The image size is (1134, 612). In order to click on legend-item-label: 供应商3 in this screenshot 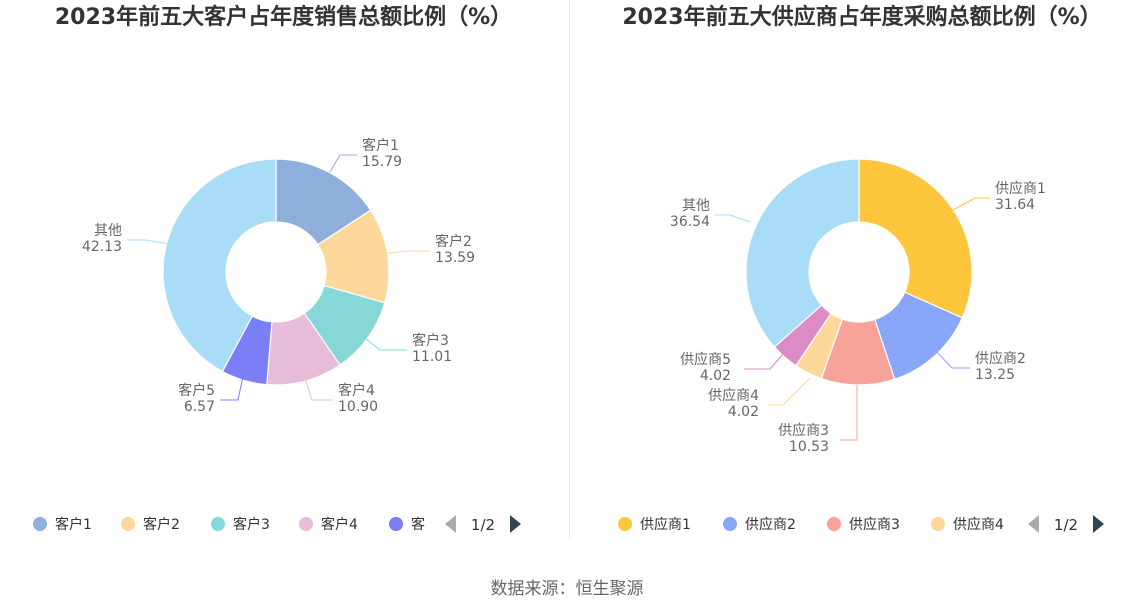, I will do `click(874, 524)`.